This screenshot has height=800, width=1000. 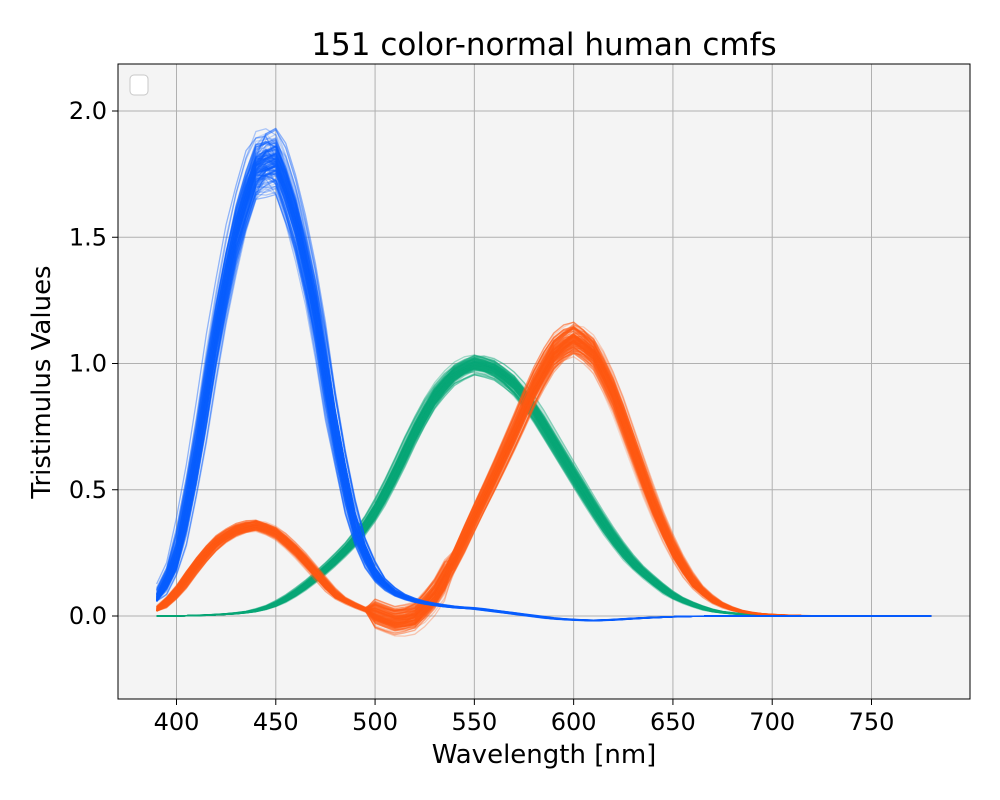 I want to click on y-axis-label: Tristimulus Values, so click(x=42, y=382).